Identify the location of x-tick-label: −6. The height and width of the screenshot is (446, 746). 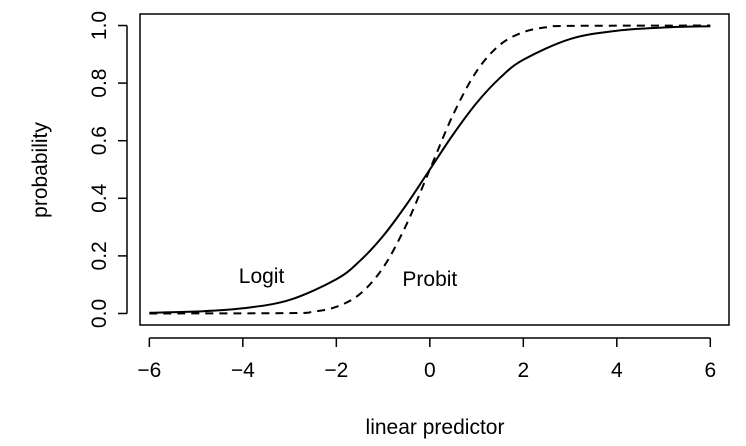
(149, 370).